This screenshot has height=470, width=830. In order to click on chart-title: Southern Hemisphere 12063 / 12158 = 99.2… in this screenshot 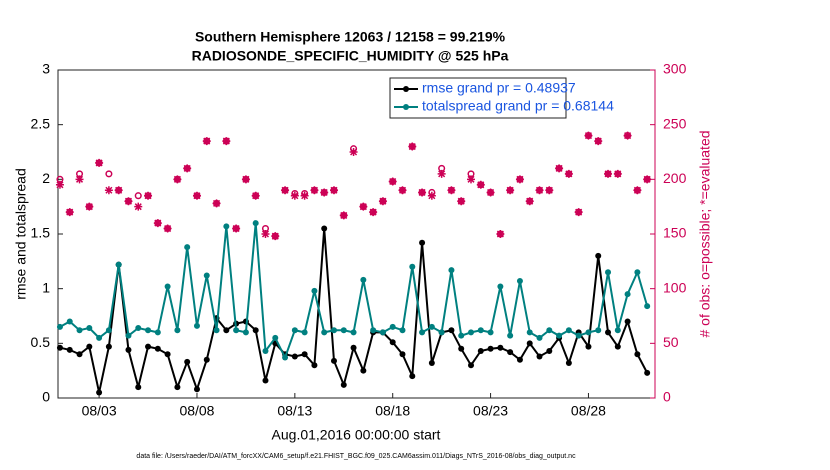, I will do `click(350, 37)`.